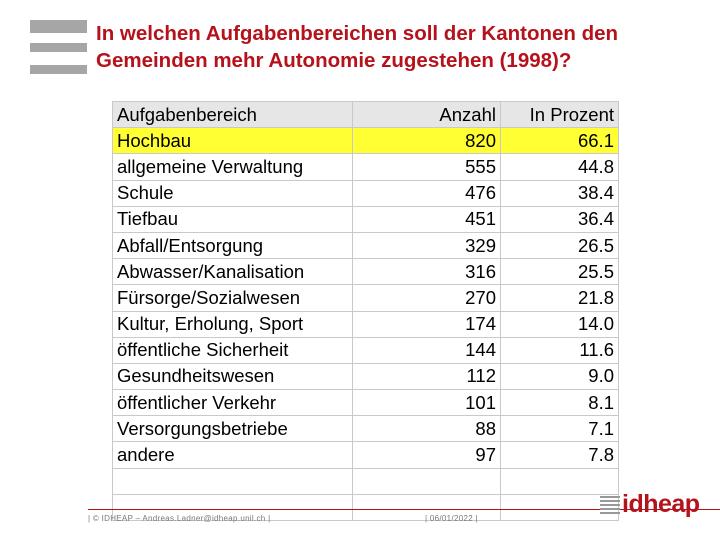 The height and width of the screenshot is (540, 720). Describe the element at coordinates (559, 114) in the screenshot. I see `column-header: In Prozent` at that location.